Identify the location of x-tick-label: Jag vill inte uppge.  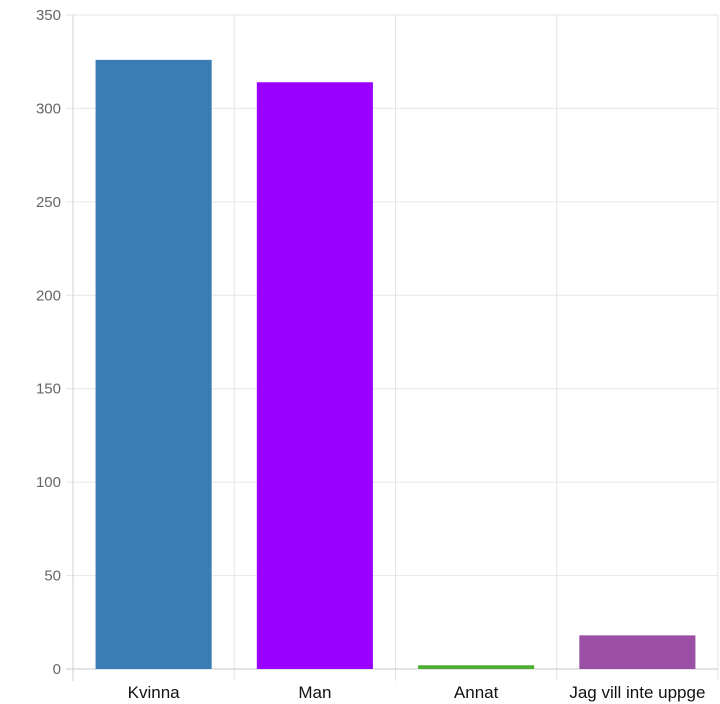
(637, 692).